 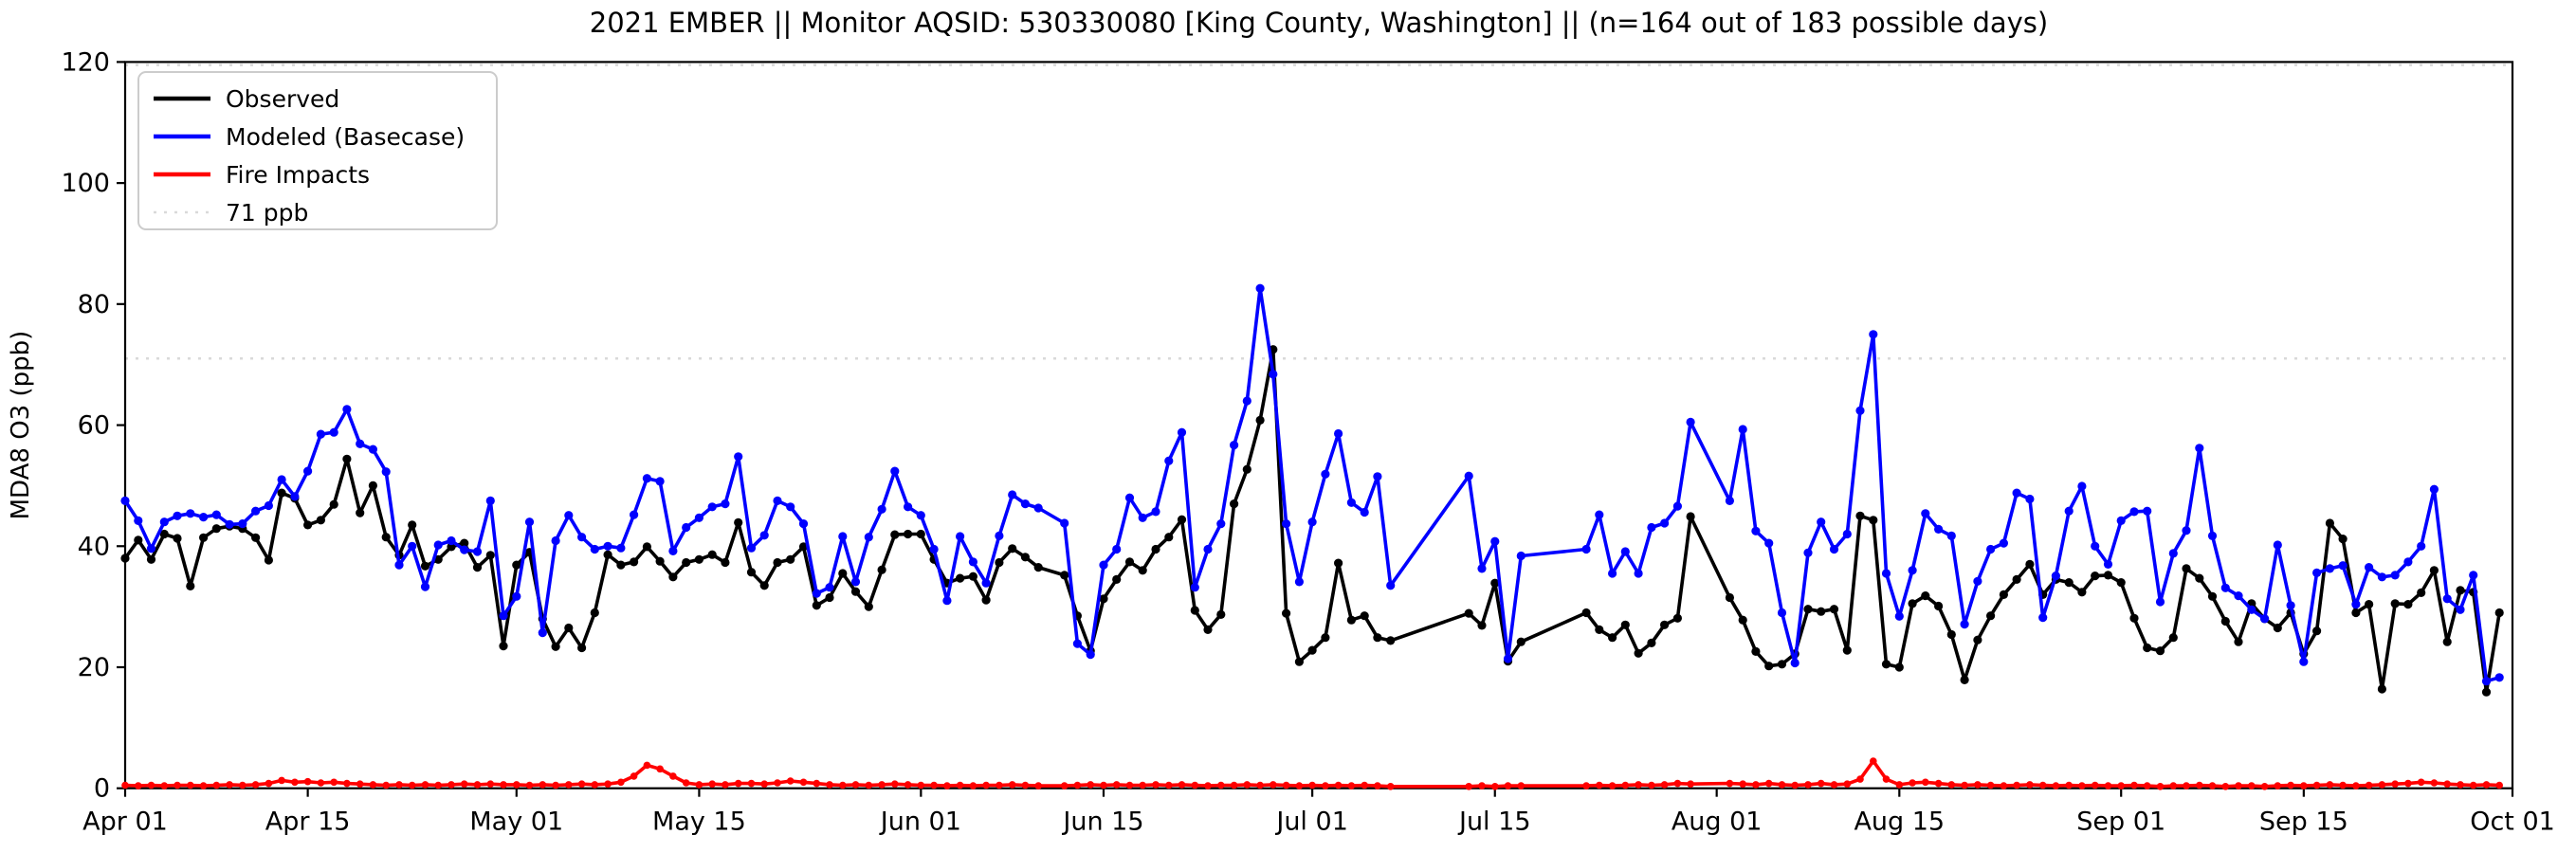 What do you see at coordinates (516, 822) in the screenshot?
I see `x-tick-label: May 01` at bounding box center [516, 822].